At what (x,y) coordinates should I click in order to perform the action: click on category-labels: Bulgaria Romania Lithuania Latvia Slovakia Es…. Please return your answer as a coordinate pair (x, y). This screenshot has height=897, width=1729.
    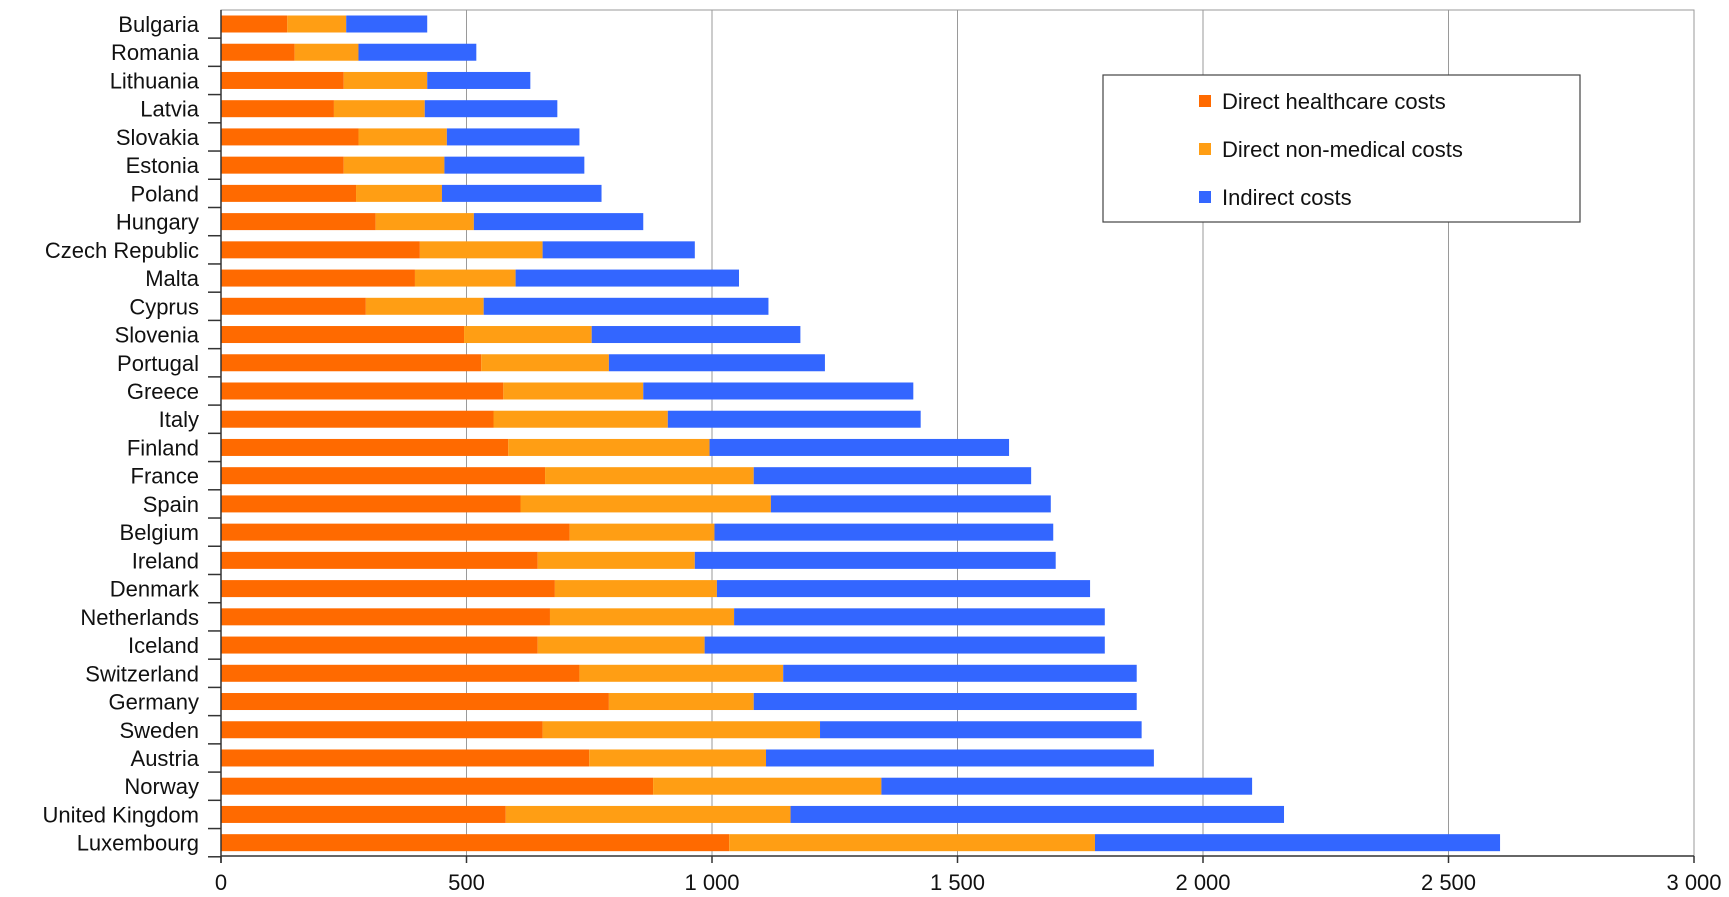
    Looking at the image, I should click on (121, 434).